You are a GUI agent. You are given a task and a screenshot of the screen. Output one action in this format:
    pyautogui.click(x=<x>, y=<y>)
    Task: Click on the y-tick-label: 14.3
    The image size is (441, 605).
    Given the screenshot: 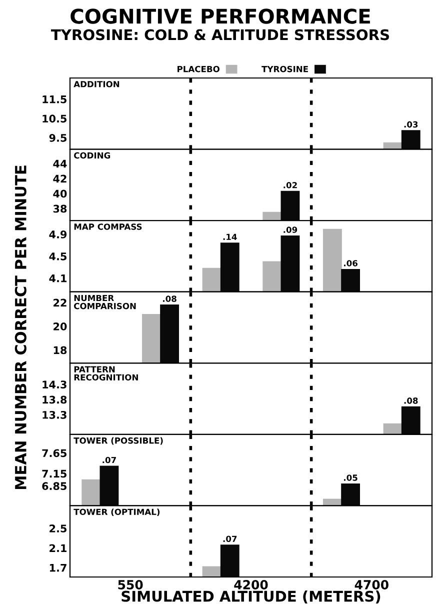 What is the action you would take?
    pyautogui.click(x=54, y=384)
    